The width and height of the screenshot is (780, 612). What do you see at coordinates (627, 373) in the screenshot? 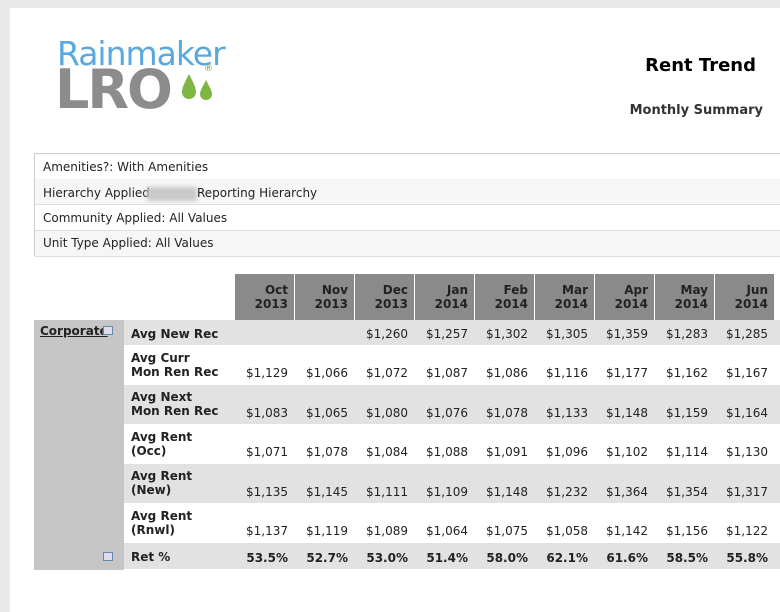
I see `value-cell: $1,177` at bounding box center [627, 373].